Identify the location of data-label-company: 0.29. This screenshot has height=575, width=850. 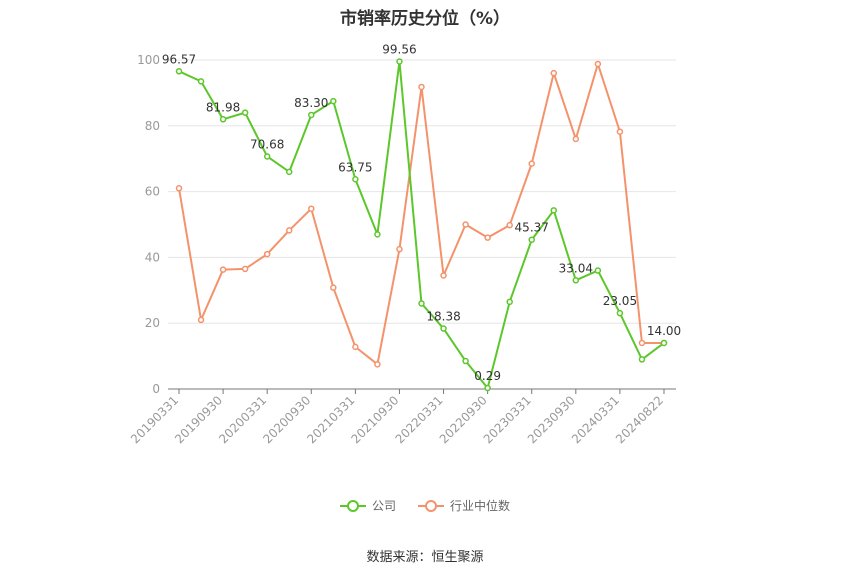
(487, 376).